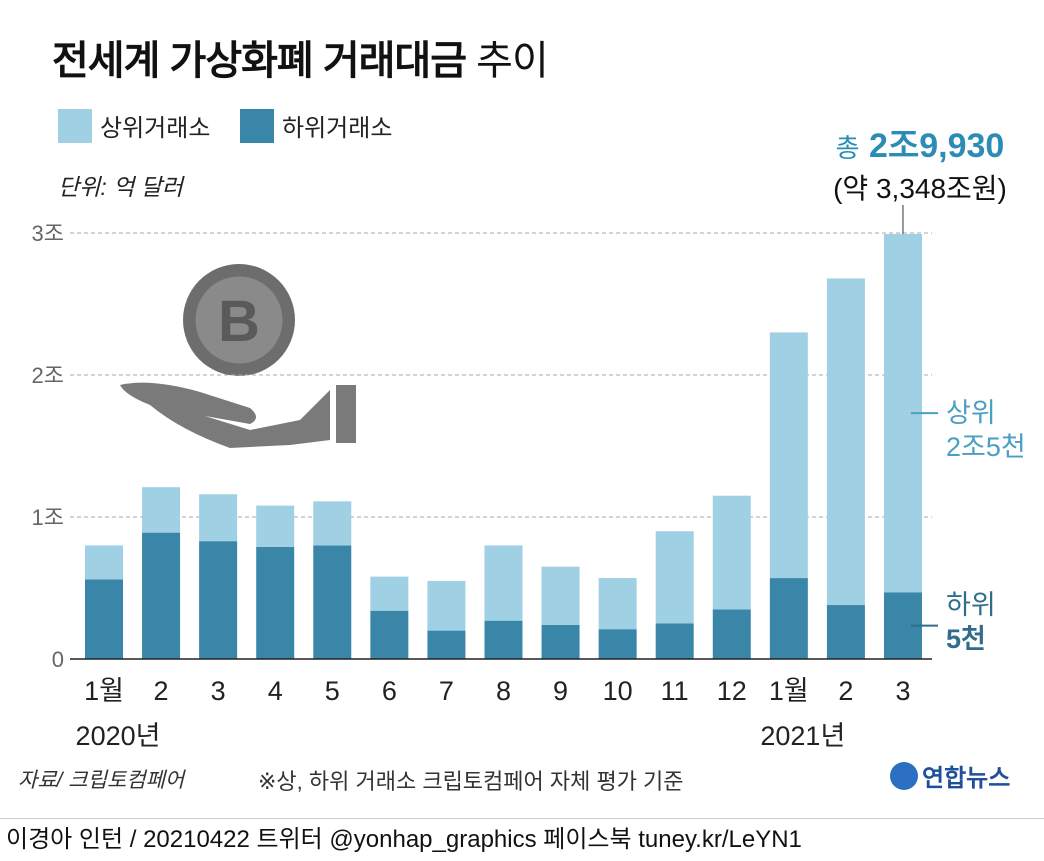 The width and height of the screenshot is (1044, 861). Describe the element at coordinates (937, 146) in the screenshot. I see `total-value: 2조9,930` at that location.